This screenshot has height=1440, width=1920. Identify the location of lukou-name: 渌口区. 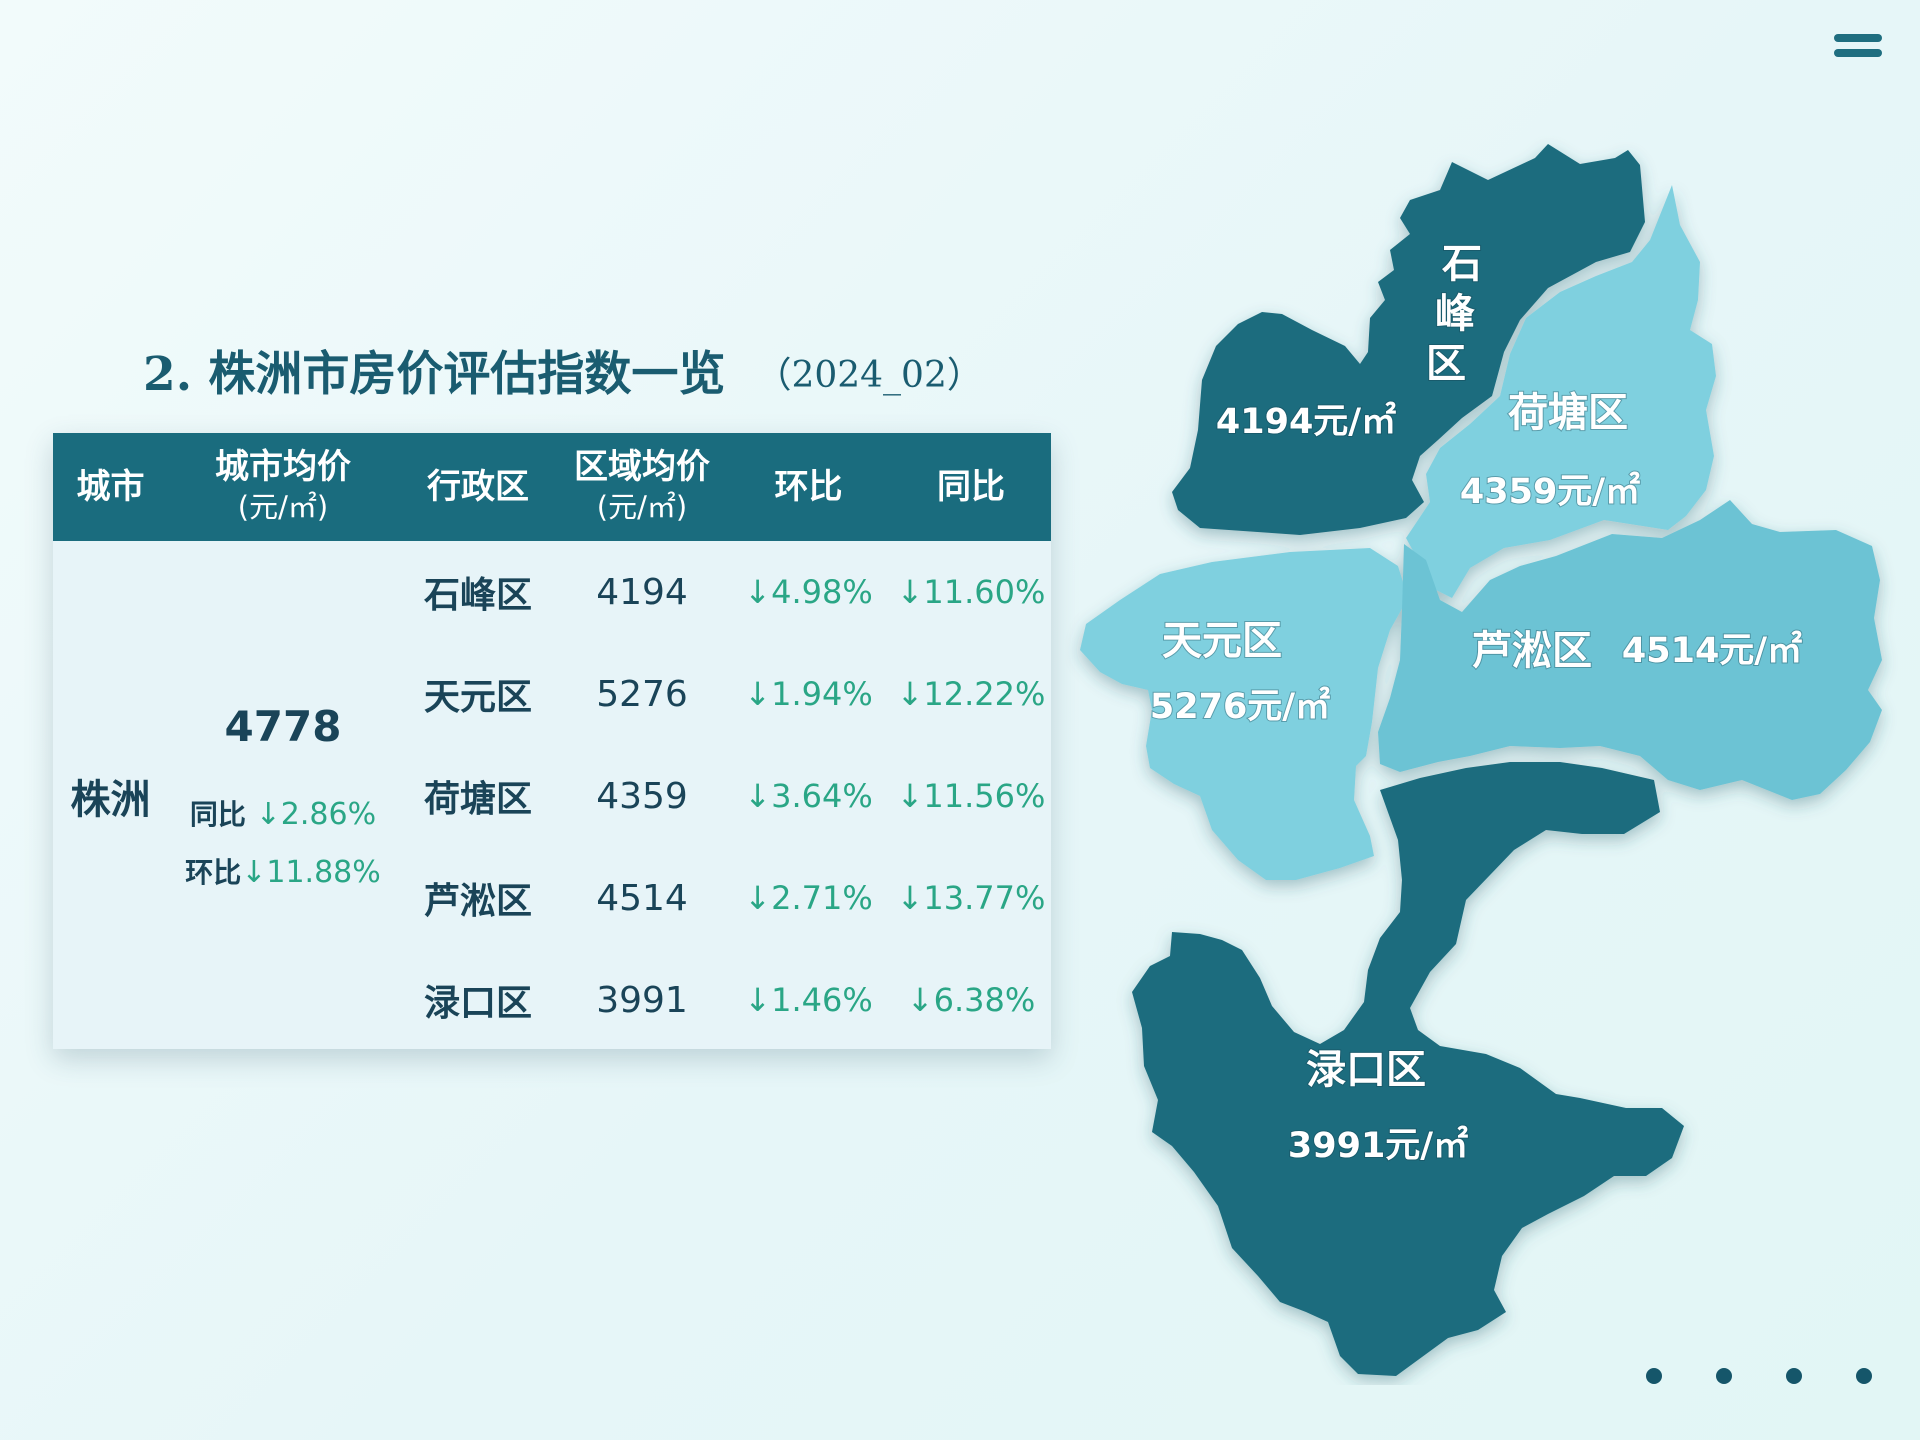
(1366, 1070).